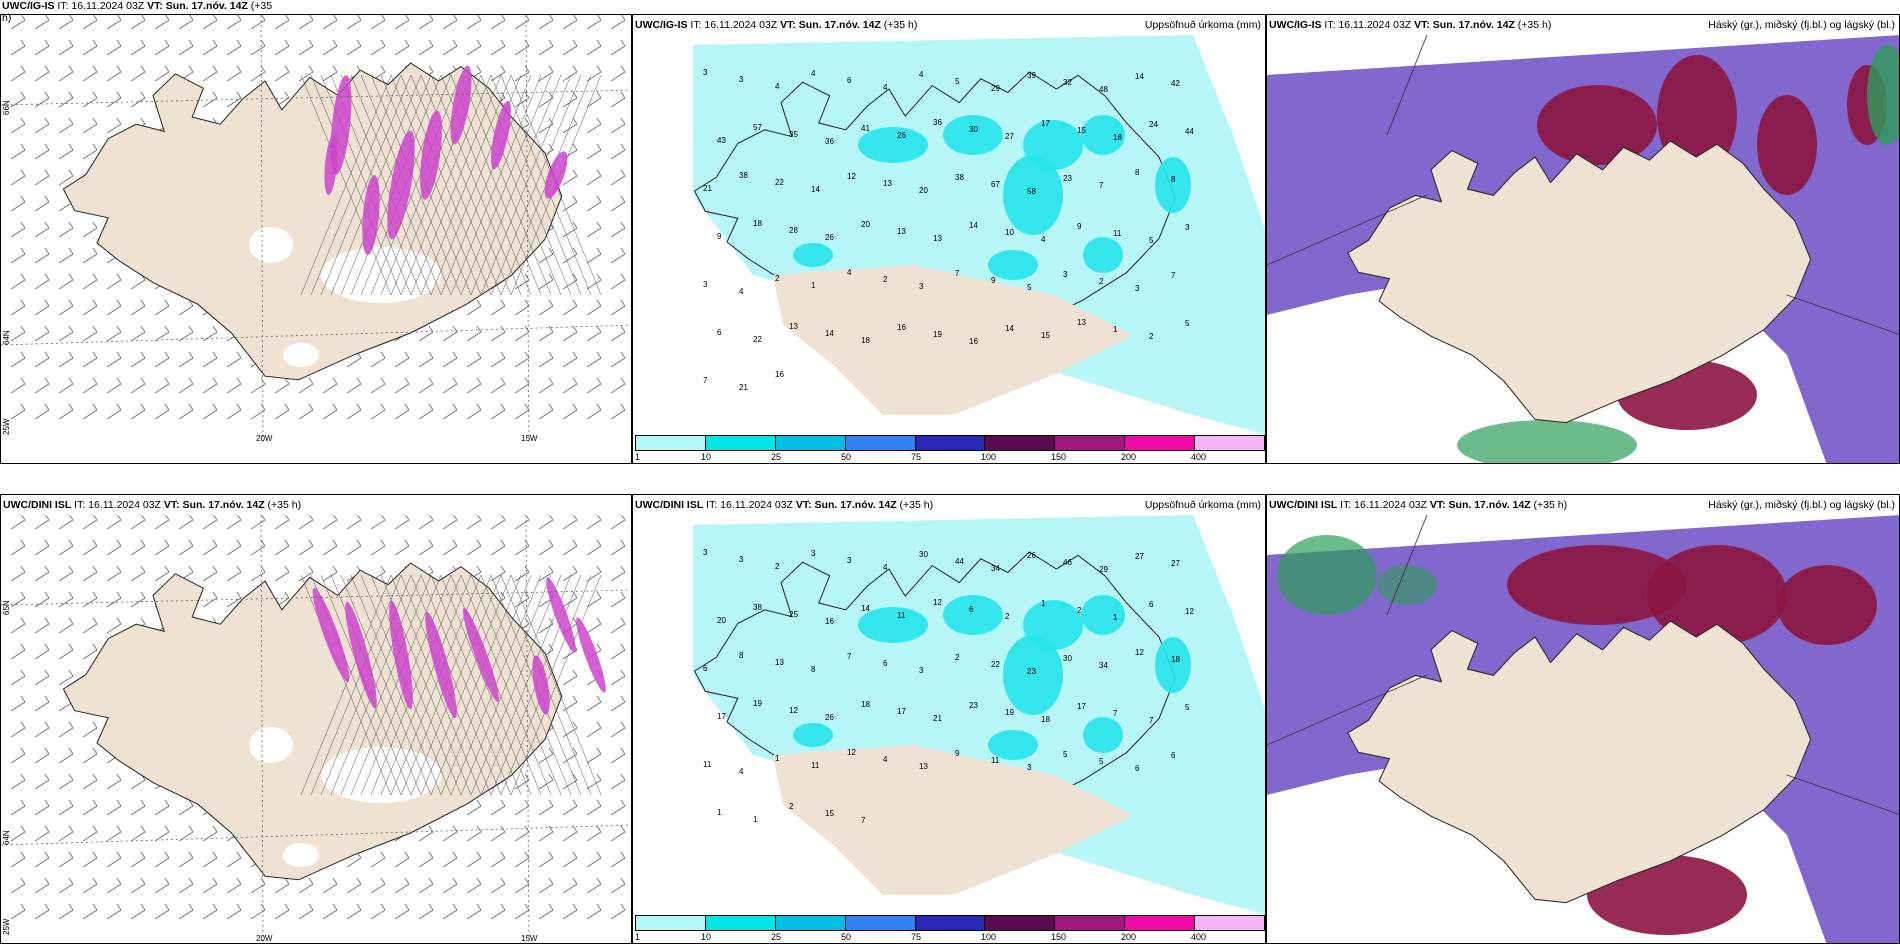 Image resolution: width=1900 pixels, height=950 pixels. Describe the element at coordinates (1407, 585) in the screenshot. I see `cloud-low` at that location.